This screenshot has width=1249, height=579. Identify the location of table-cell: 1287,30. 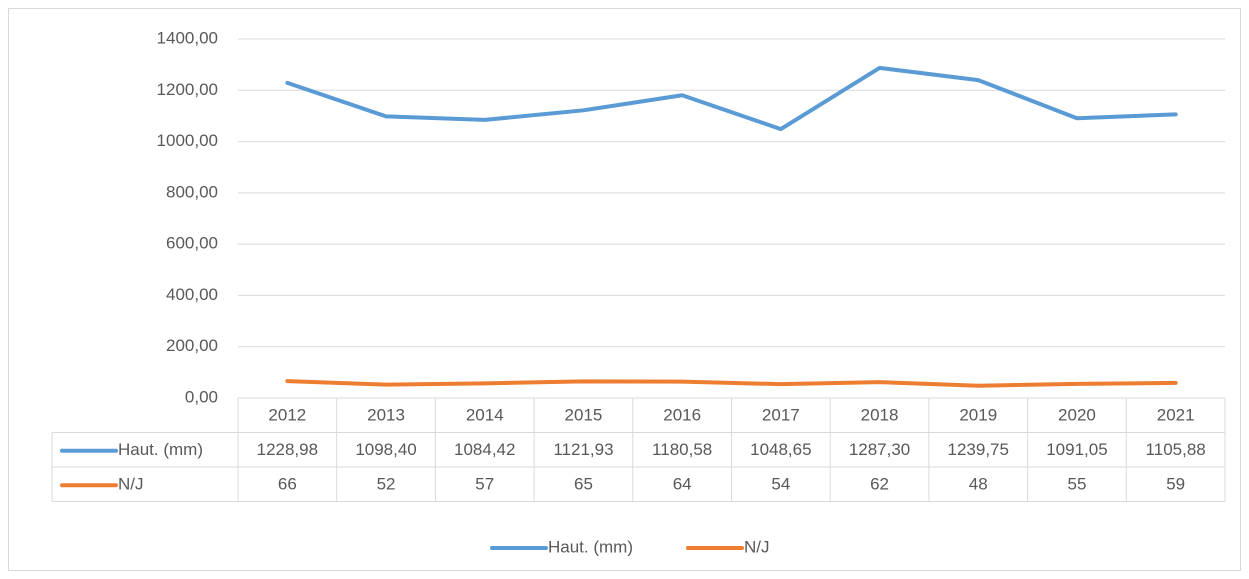
(879, 449).